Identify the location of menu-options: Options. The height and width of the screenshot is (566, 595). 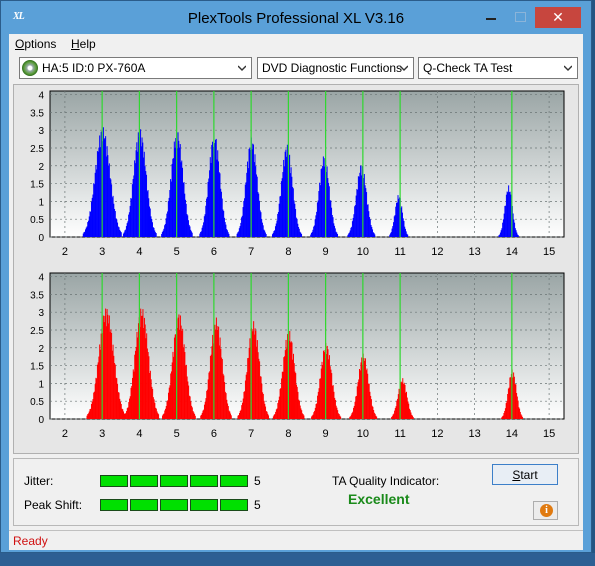
(36, 44).